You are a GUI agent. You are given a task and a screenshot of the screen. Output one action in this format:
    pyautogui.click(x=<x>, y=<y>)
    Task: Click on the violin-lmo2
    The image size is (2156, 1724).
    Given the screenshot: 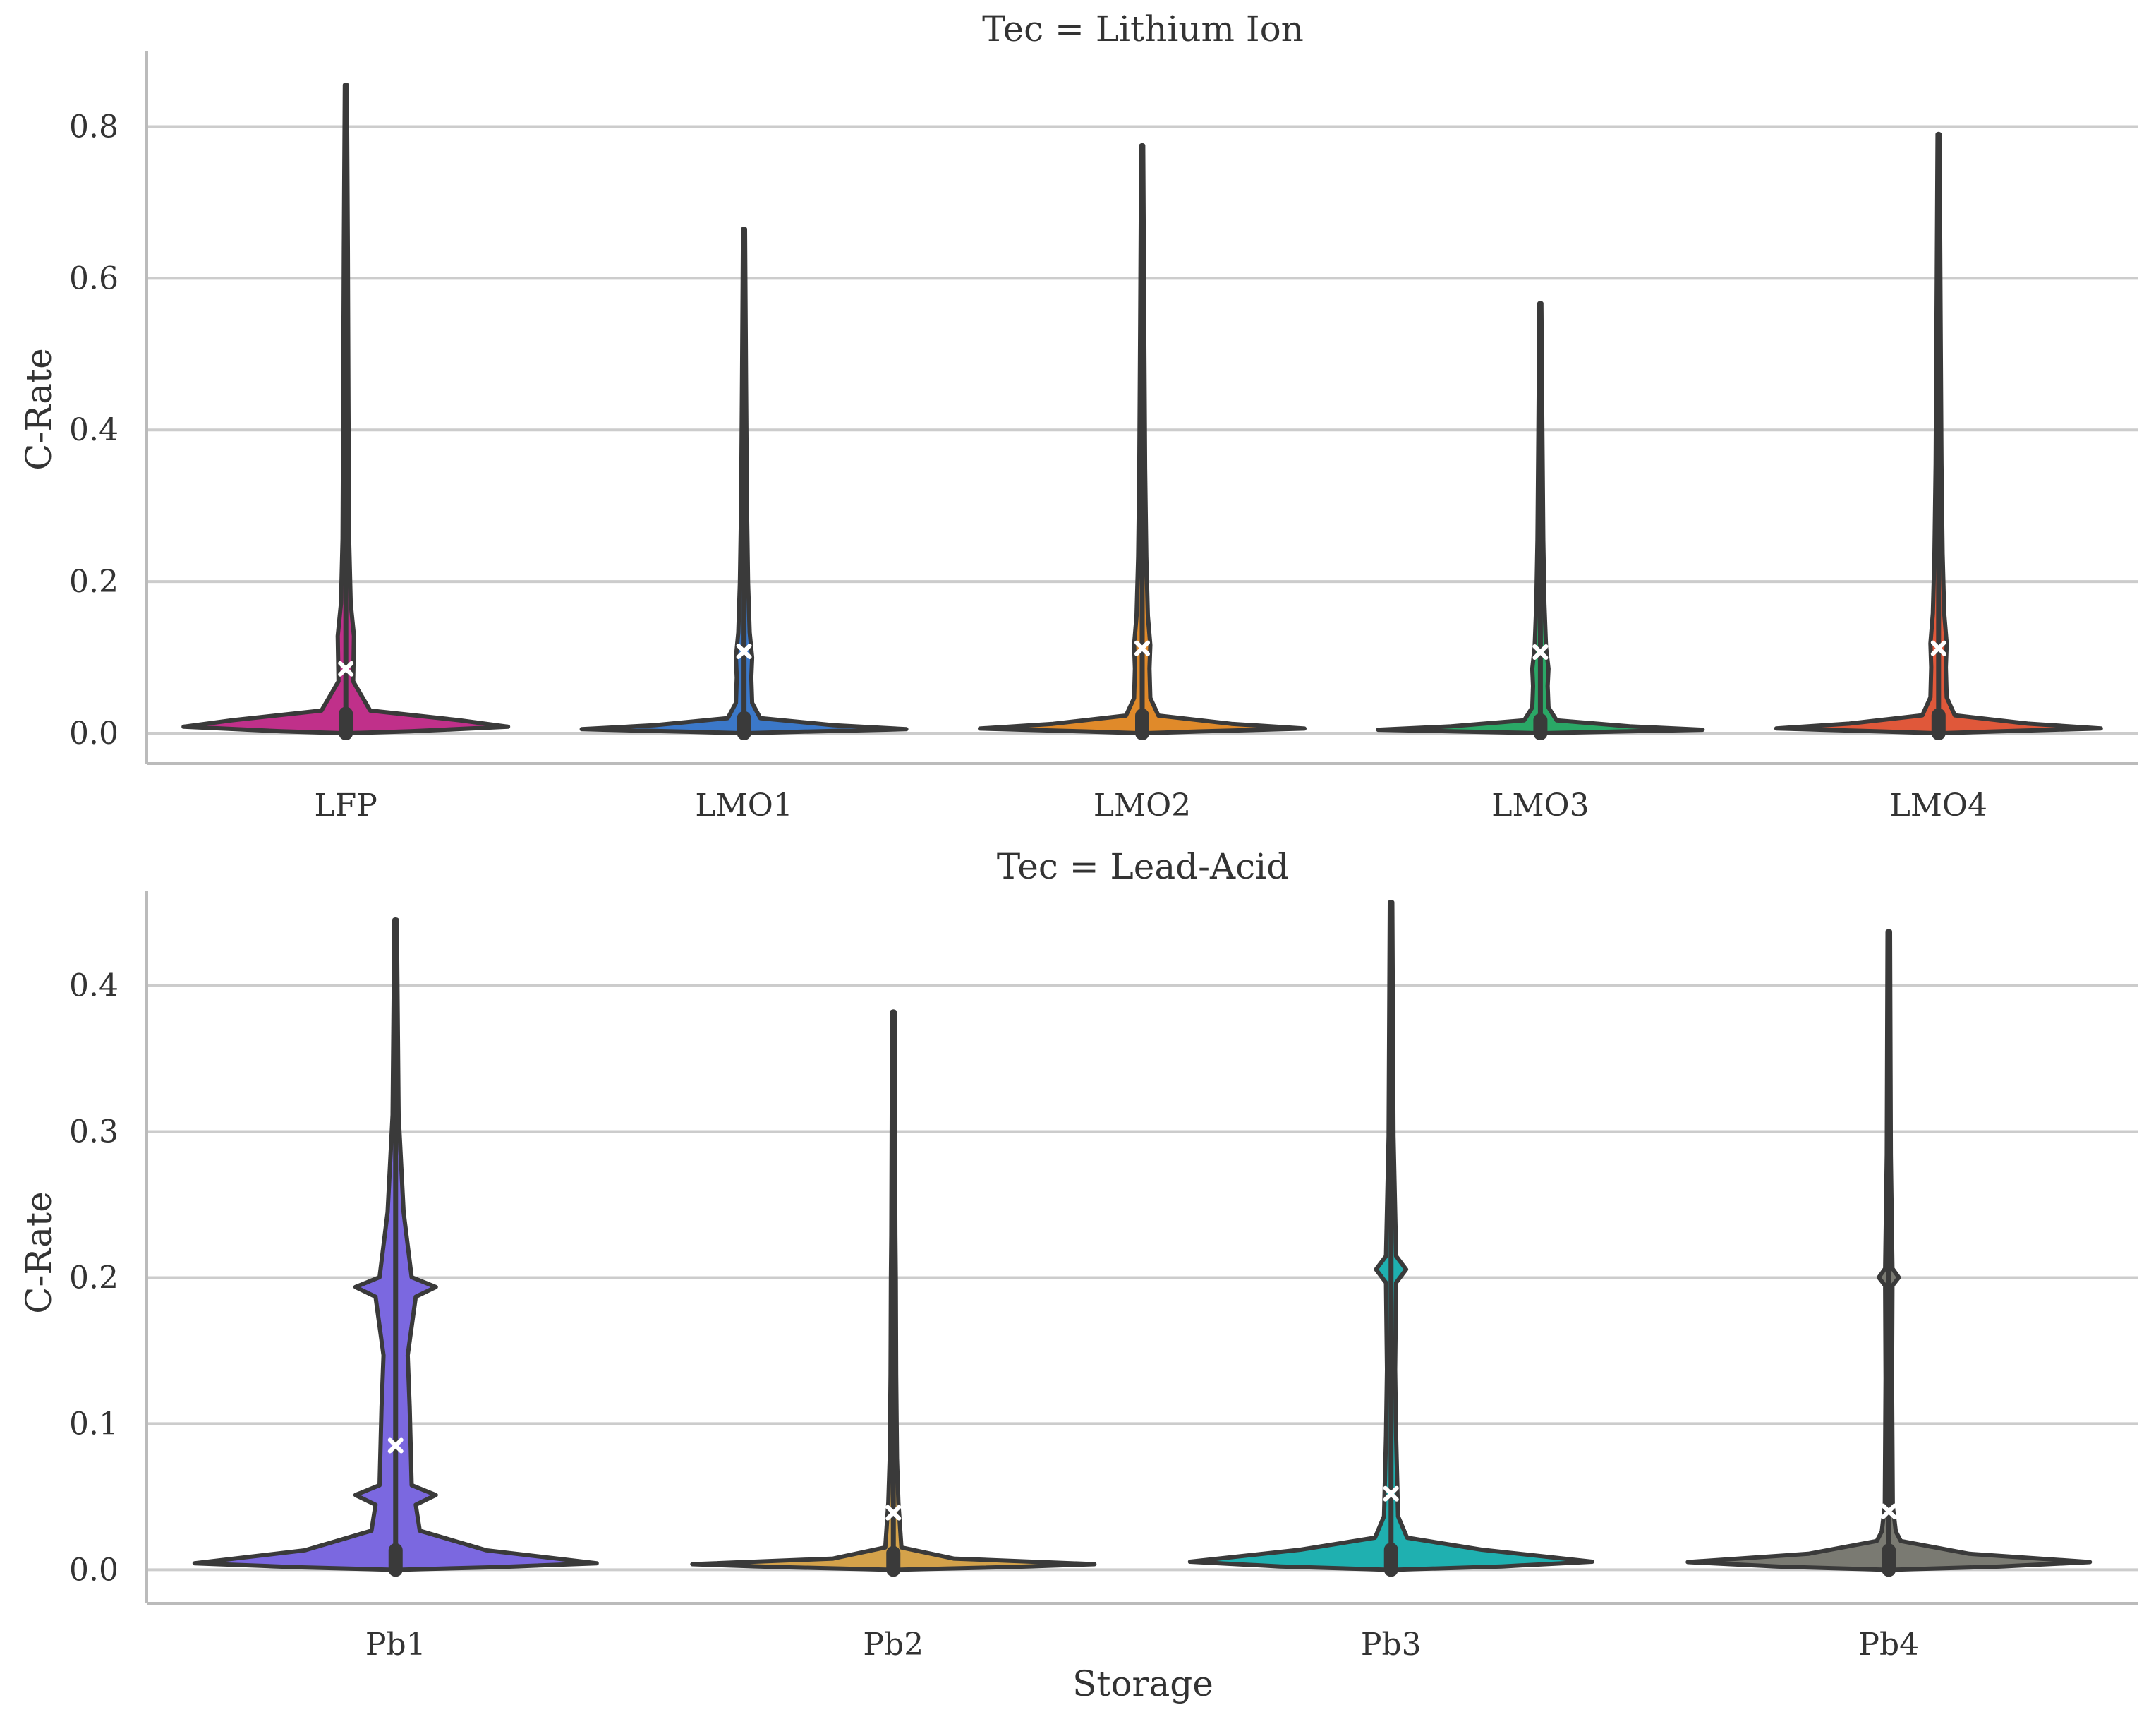 What is the action you would take?
    pyautogui.click(x=1142, y=442)
    